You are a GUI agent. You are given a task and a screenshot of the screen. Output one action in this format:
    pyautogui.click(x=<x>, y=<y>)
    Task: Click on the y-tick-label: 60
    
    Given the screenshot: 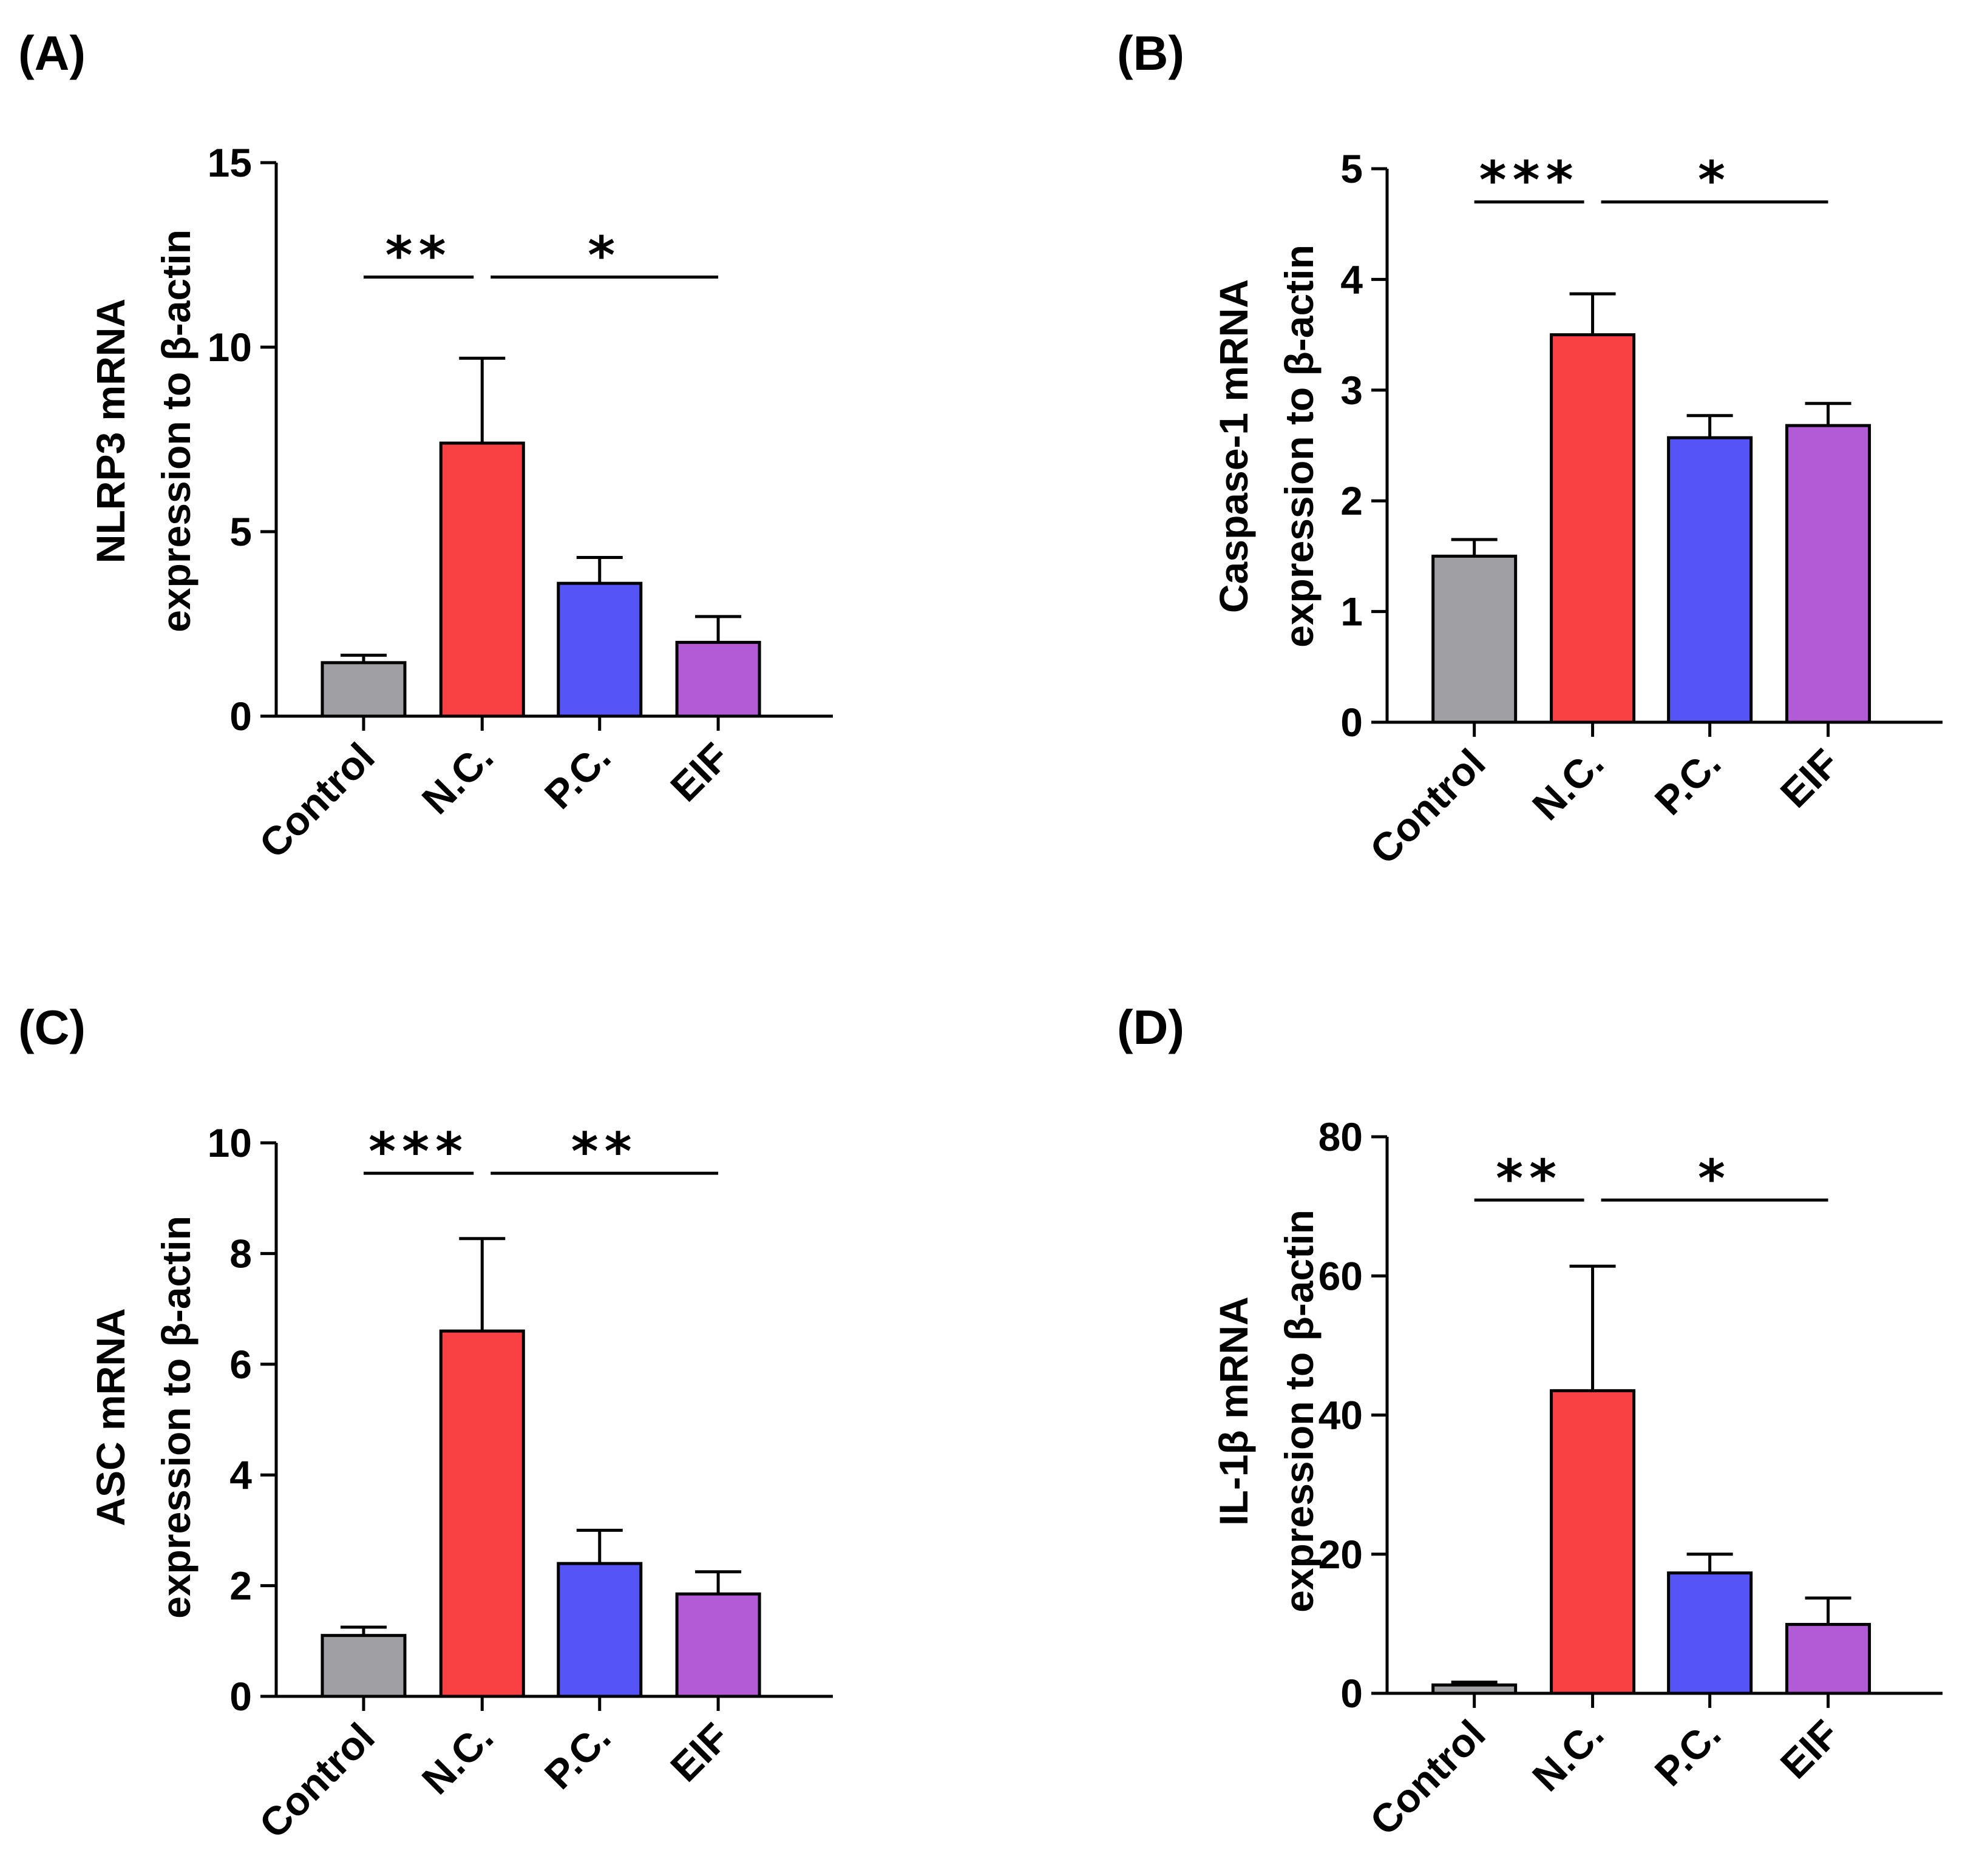 What is the action you would take?
    pyautogui.click(x=1341, y=1275)
    